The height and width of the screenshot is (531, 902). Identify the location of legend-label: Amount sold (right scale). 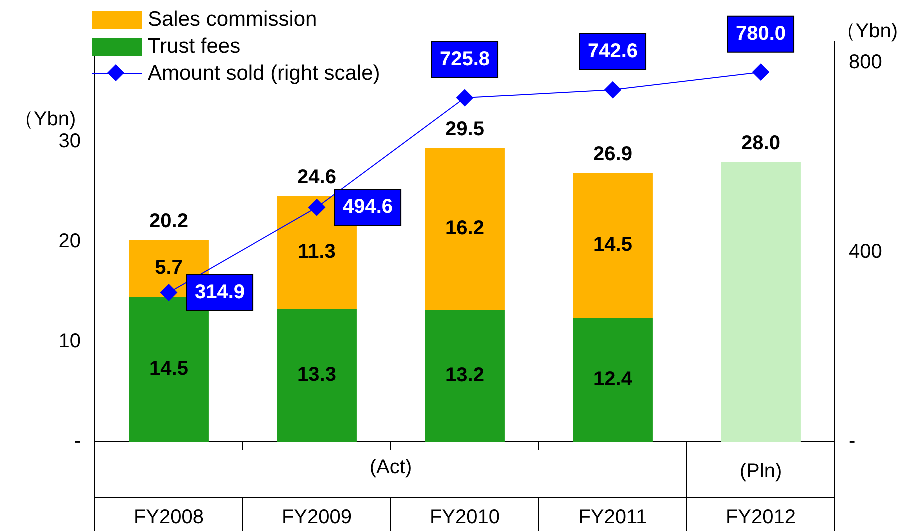
(264, 74).